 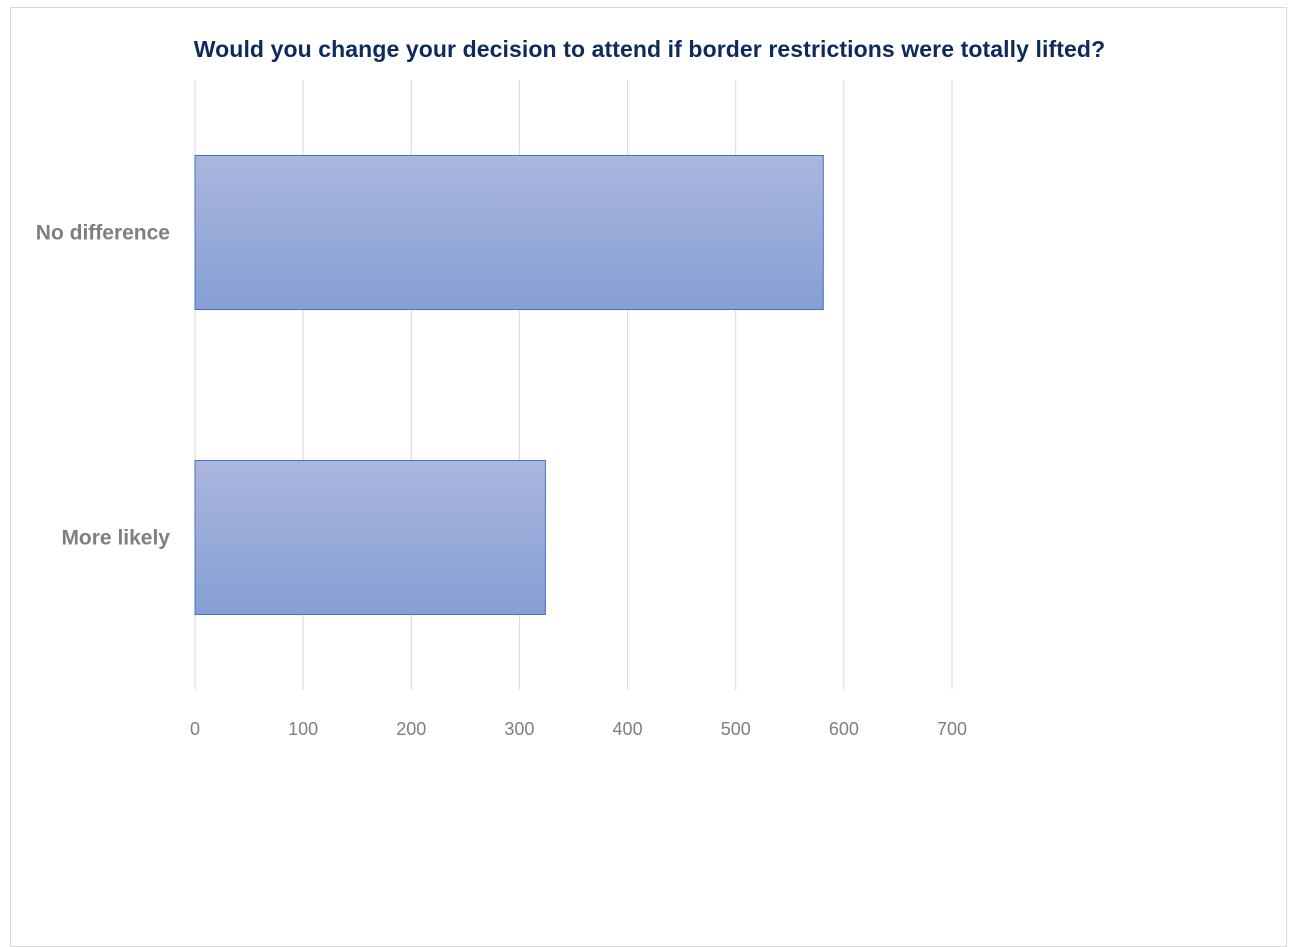 I want to click on x-tick-label: 300, so click(x=519, y=729).